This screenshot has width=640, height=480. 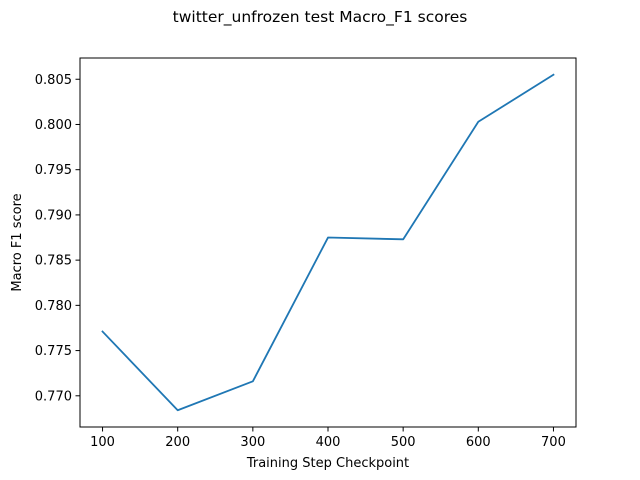 I want to click on y-axis-label: Macro F1 score, so click(x=17, y=242).